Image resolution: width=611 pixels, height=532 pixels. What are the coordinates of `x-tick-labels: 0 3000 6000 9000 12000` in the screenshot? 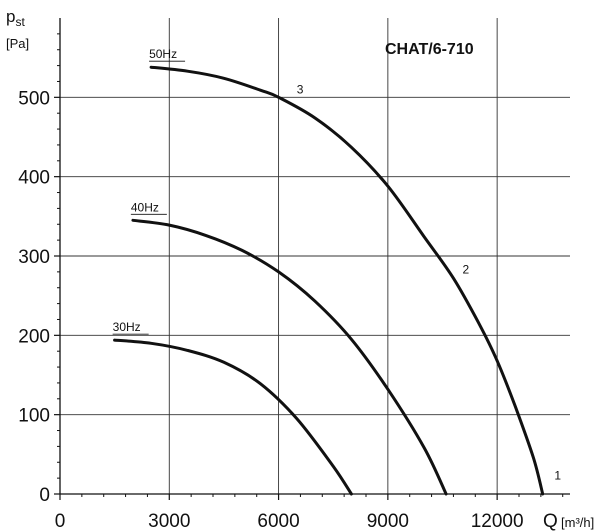 It's located at (289, 521).